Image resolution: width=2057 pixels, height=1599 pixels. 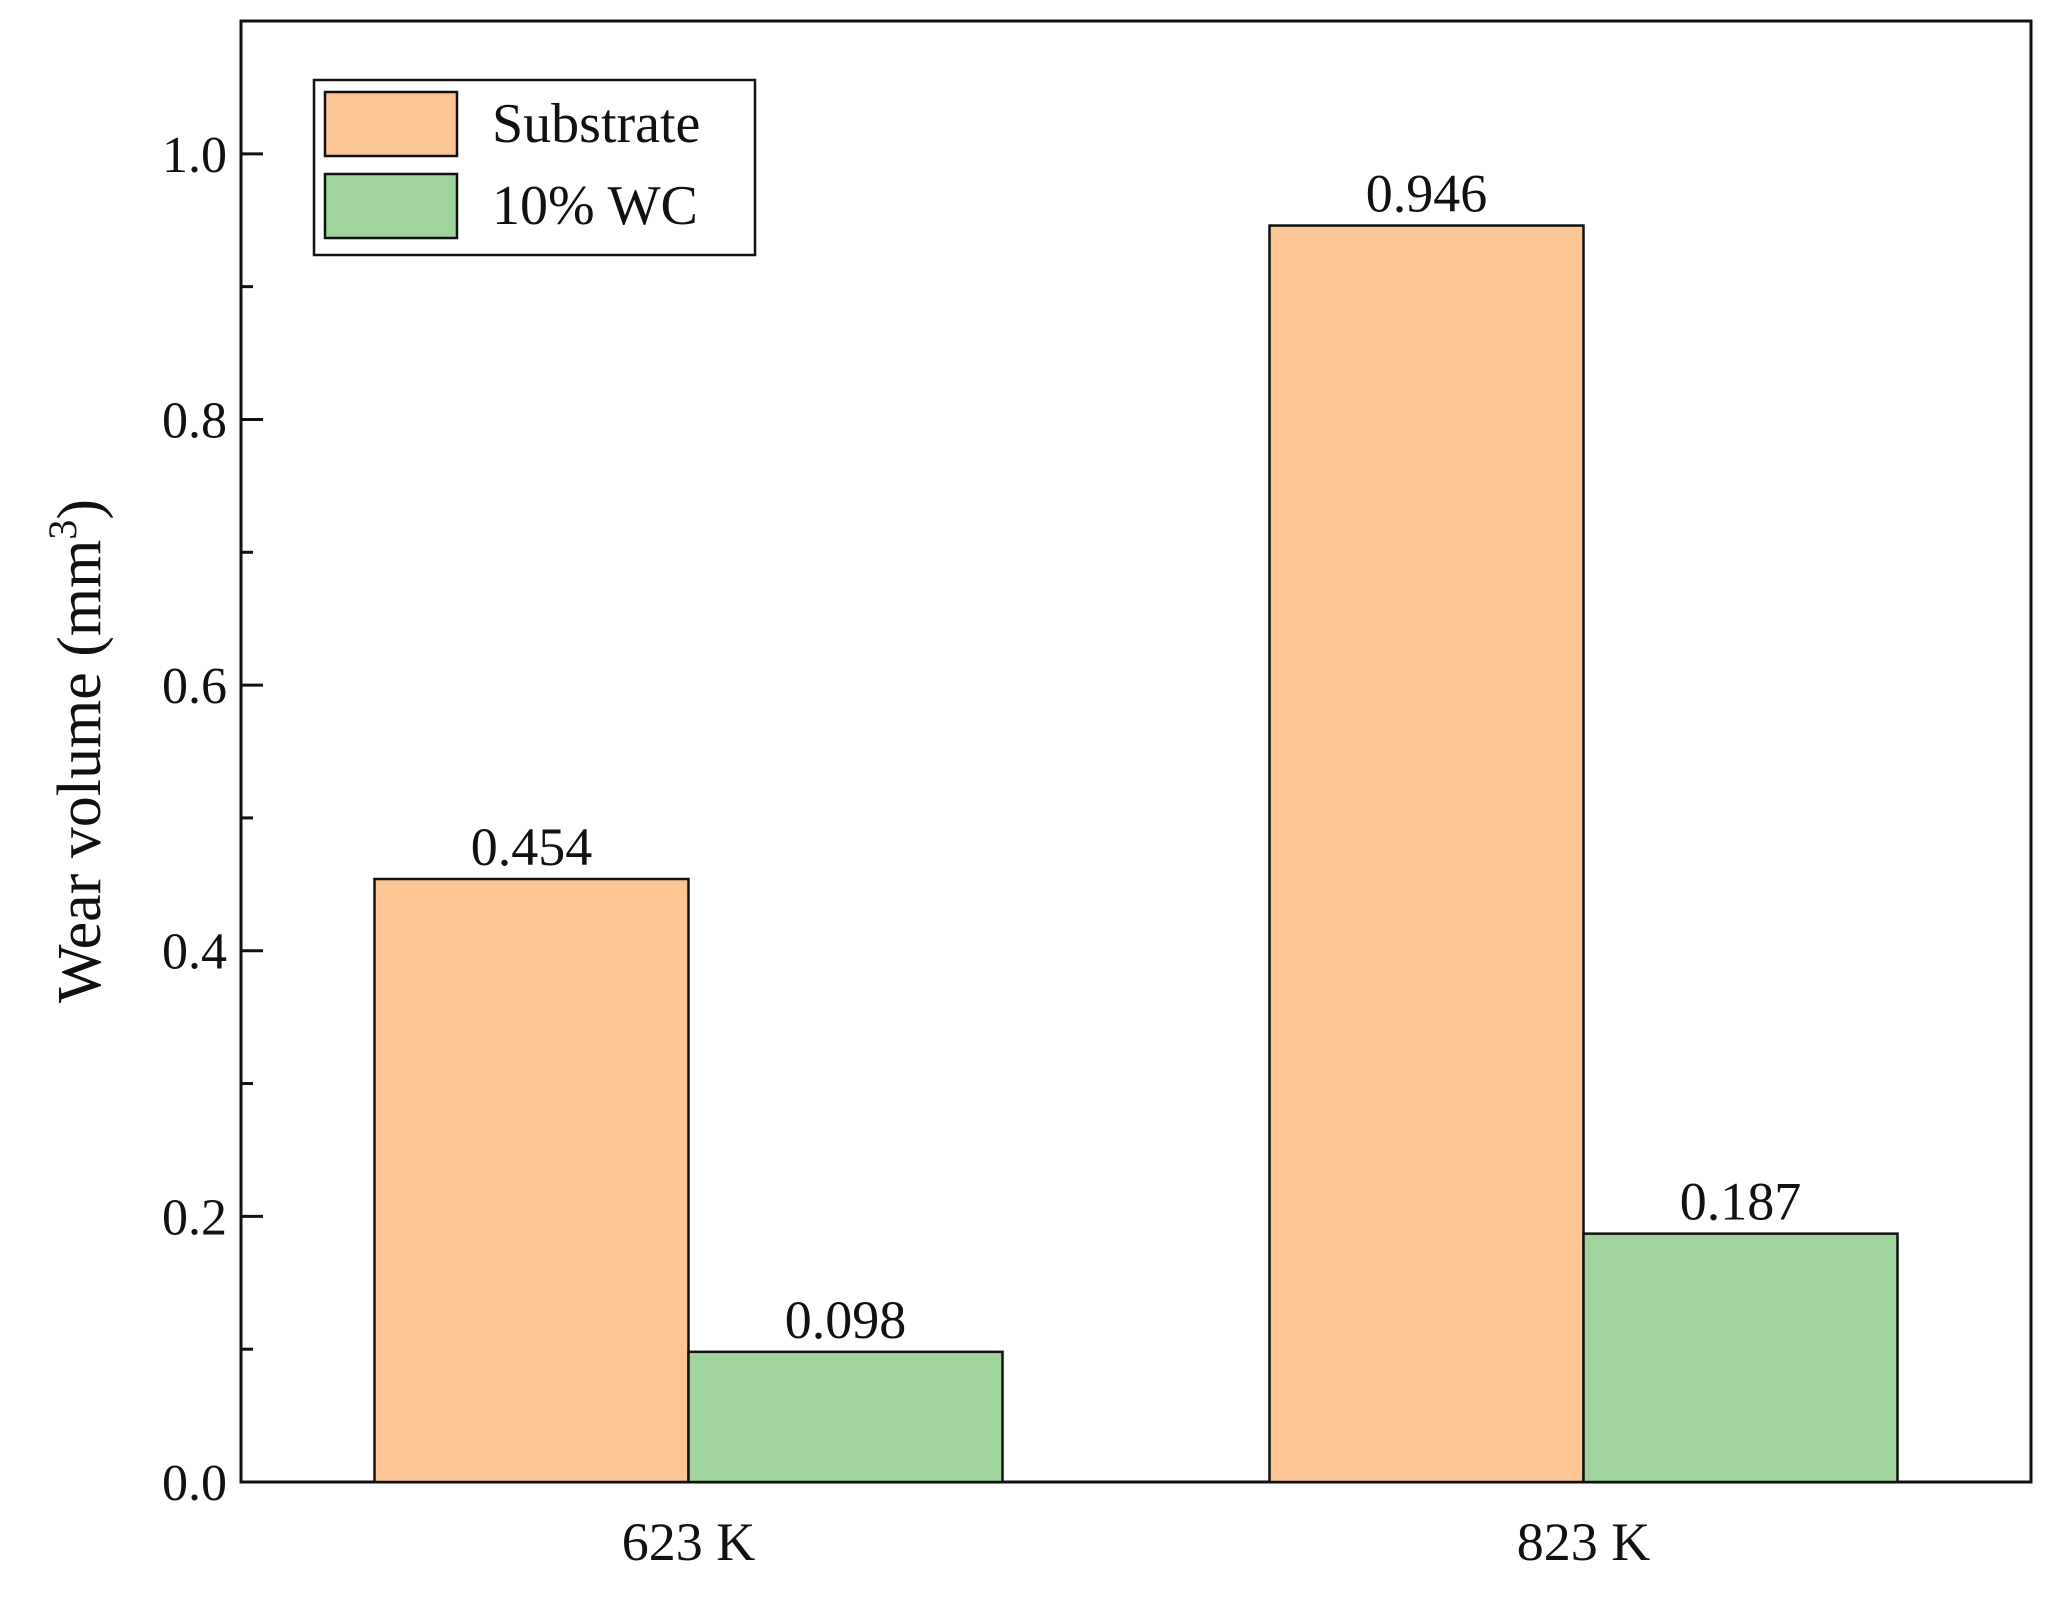 I want to click on y-tick-label: 0.6, so click(x=194, y=686).